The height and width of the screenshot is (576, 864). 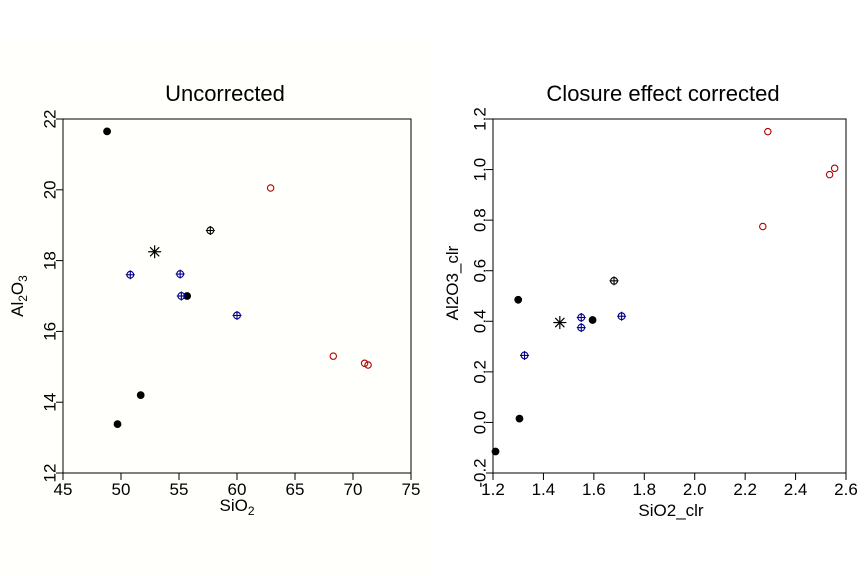 What do you see at coordinates (353, 489) in the screenshot?
I see `x-tick-label: 70` at bounding box center [353, 489].